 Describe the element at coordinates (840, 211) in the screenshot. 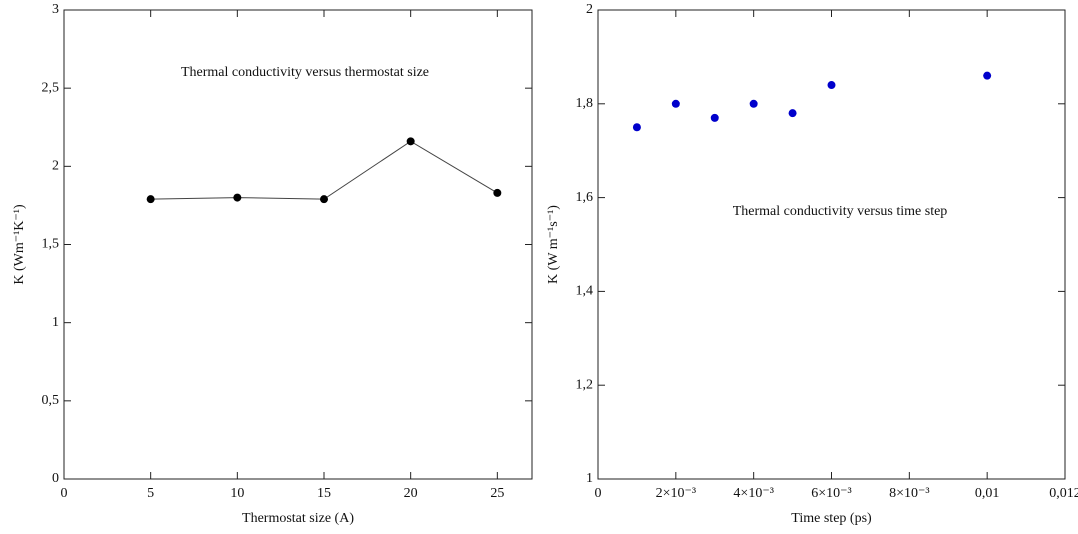

I see `annotation: Thermal conductivity versus time step` at that location.